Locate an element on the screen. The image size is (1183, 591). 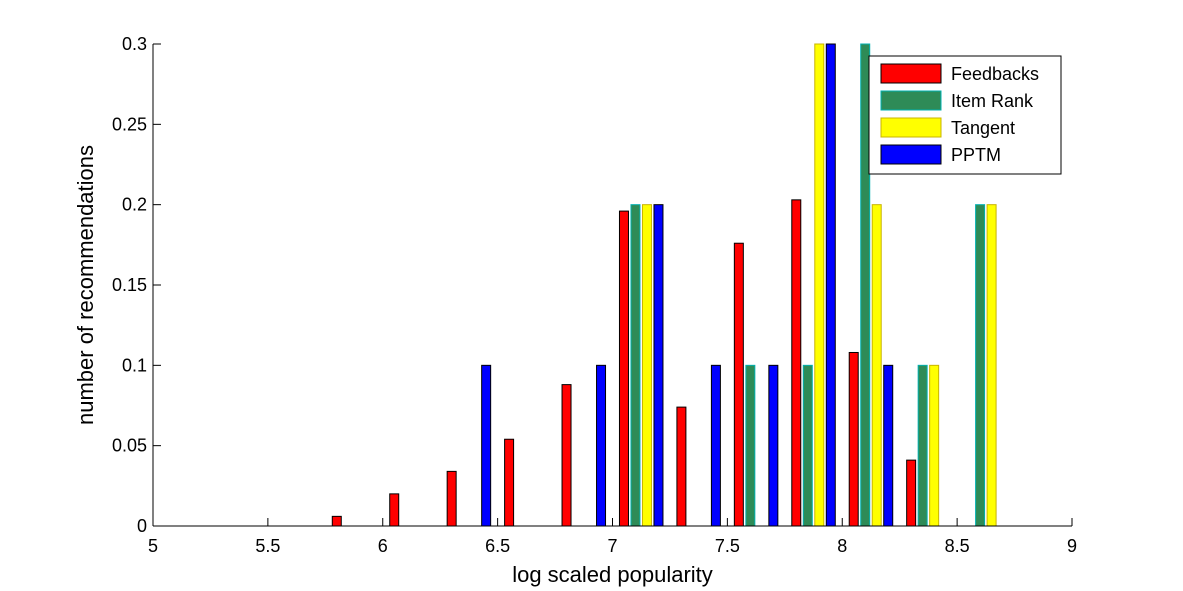
y-tick-label: 0.2 is located at coordinates (134, 205).